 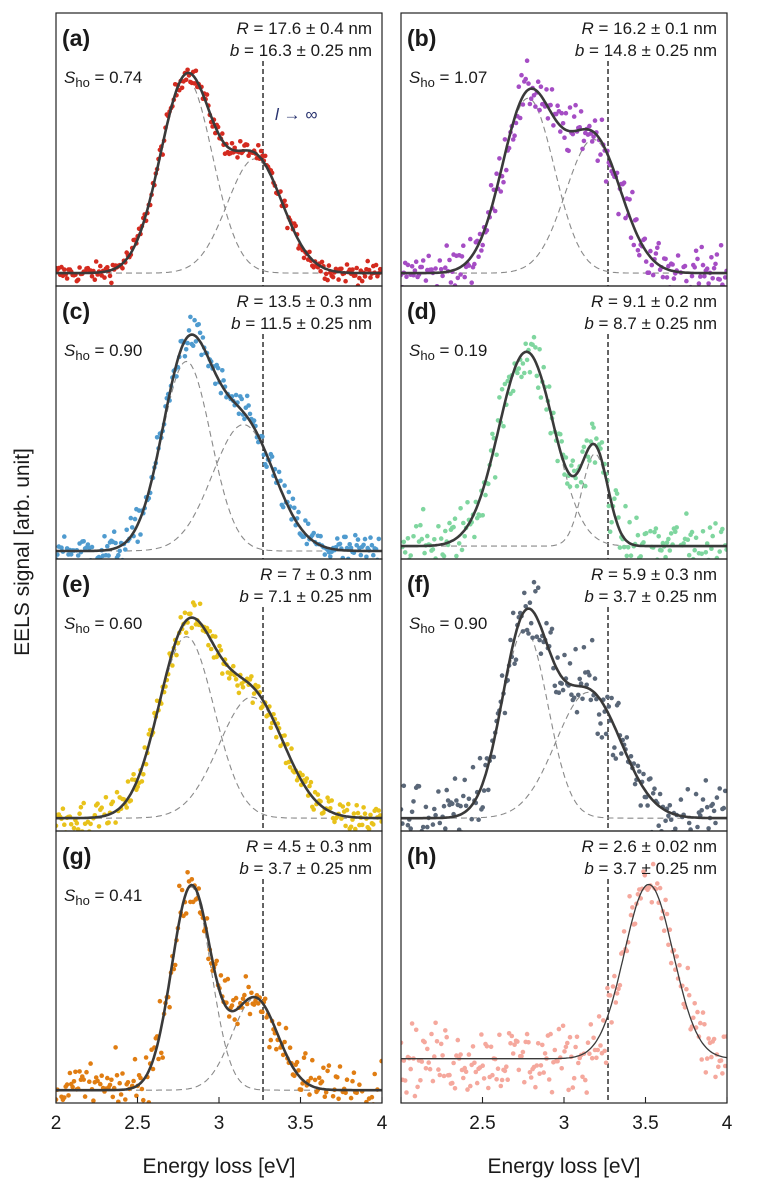 I want to click on panel-label: (f), so click(x=418, y=584).